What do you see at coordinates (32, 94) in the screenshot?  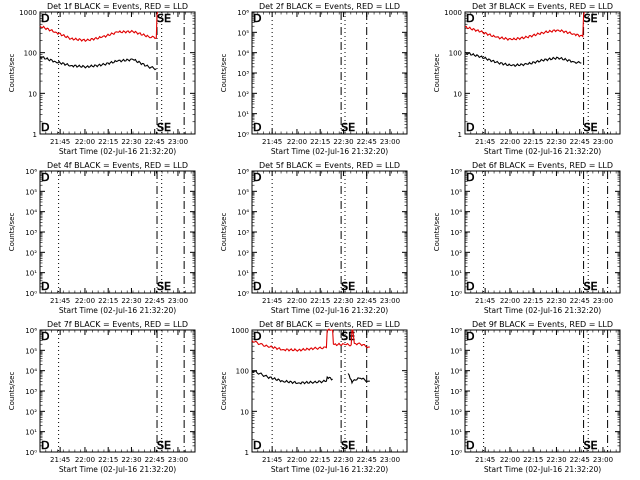 I see `y-tick-label: 10` at bounding box center [32, 94].